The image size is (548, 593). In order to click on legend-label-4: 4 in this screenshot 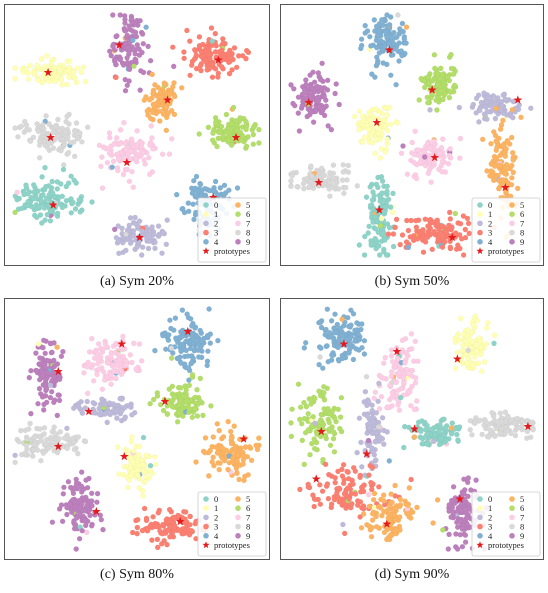, I will do `click(216, 242)`.